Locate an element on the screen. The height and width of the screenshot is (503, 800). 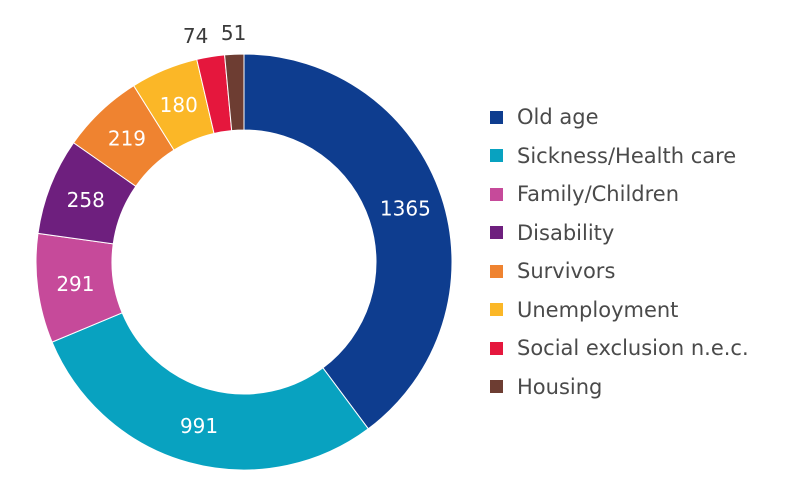
value-label-housing: 51 is located at coordinates (233, 33).